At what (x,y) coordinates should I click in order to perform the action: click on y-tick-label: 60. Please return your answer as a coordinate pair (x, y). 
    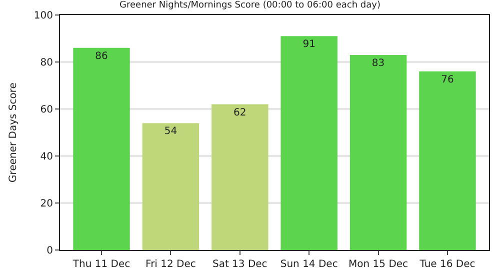
    Looking at the image, I should click on (46, 110).